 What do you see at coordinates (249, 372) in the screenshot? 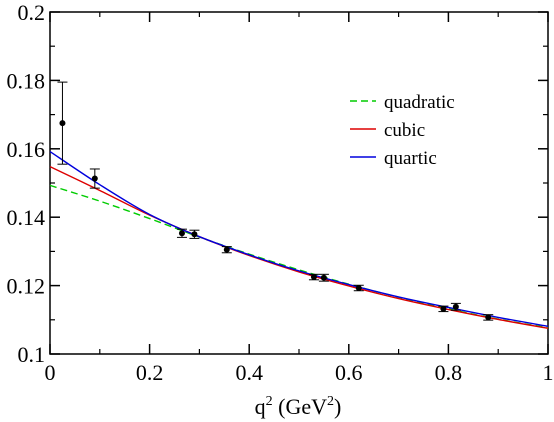
I see `x-tick-label: 0.4` at bounding box center [249, 372].